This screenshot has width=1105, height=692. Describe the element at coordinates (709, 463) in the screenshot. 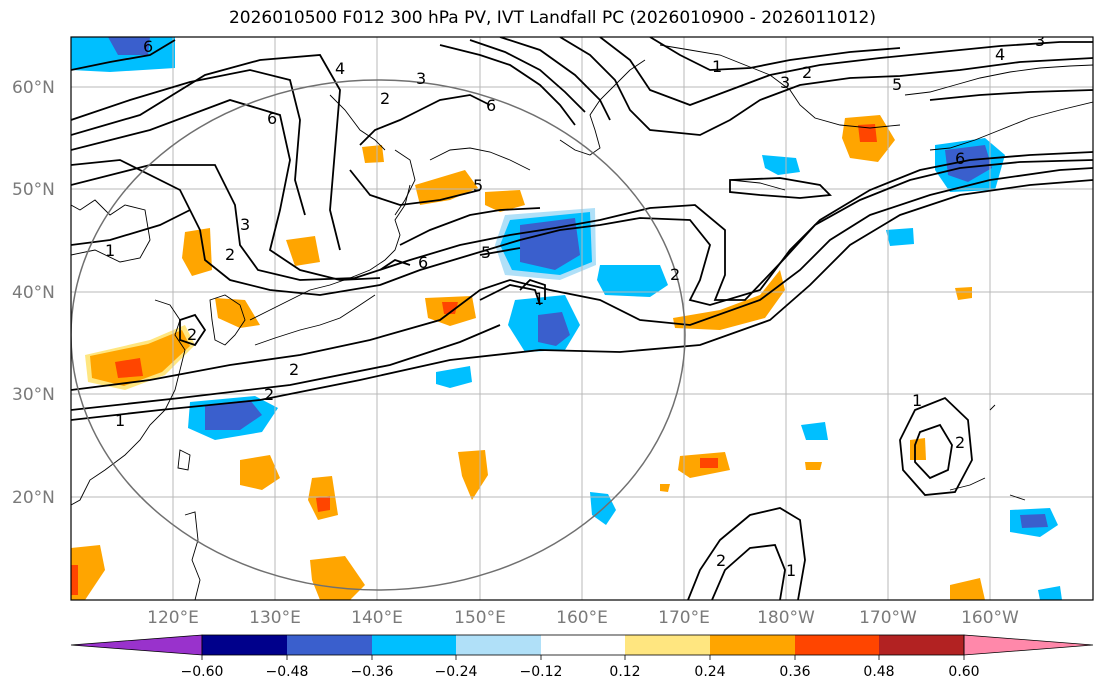

I see `pos-blob-south-4-core` at that location.